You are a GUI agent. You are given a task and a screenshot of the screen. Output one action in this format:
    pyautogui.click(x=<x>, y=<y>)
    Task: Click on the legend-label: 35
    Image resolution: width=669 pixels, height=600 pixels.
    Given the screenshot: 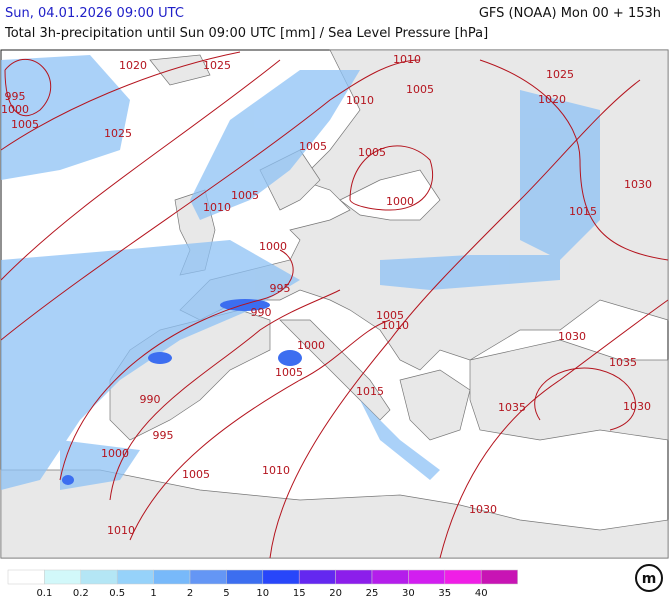 What is the action you would take?
    pyautogui.click(x=444, y=593)
    